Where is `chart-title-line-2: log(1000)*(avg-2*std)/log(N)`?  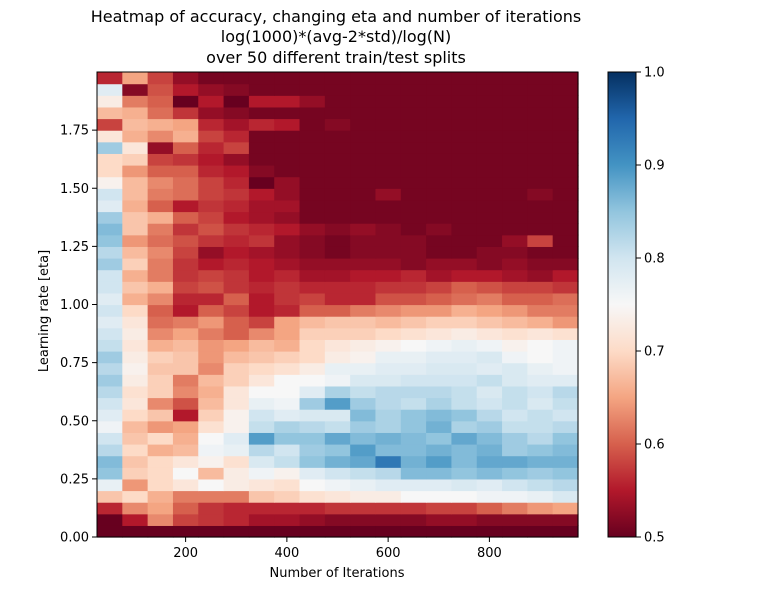 chart-title-line-2: log(1000)*(avg-2*std)/log(N) is located at coordinates (336, 36).